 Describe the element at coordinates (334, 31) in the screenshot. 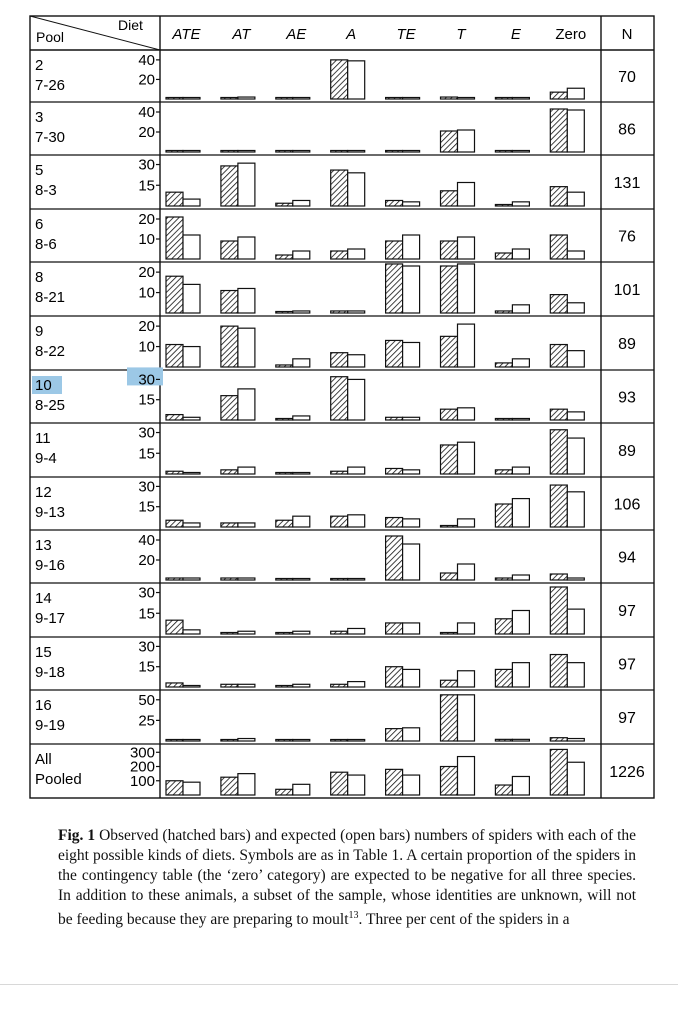

I see `table-header: Pool Diet N` at that location.